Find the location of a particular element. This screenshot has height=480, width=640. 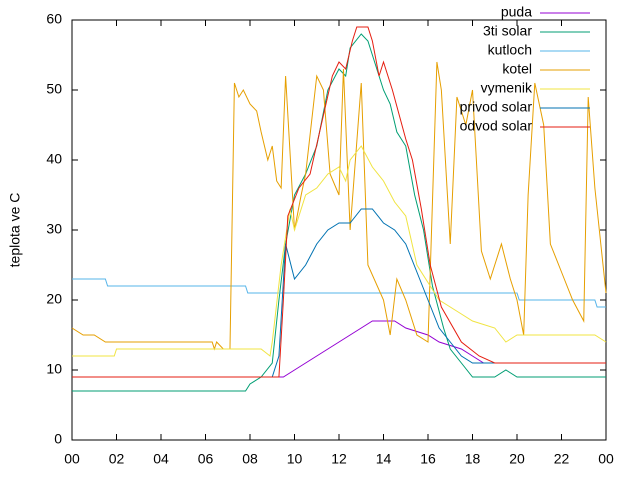

y-tick-label: 30 is located at coordinates (54, 229).